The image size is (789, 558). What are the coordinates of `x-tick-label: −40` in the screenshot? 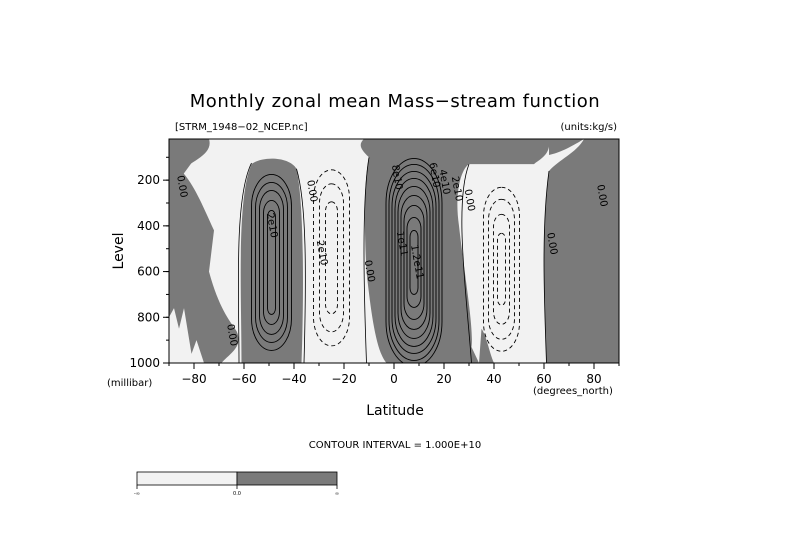 It's located at (293, 379).